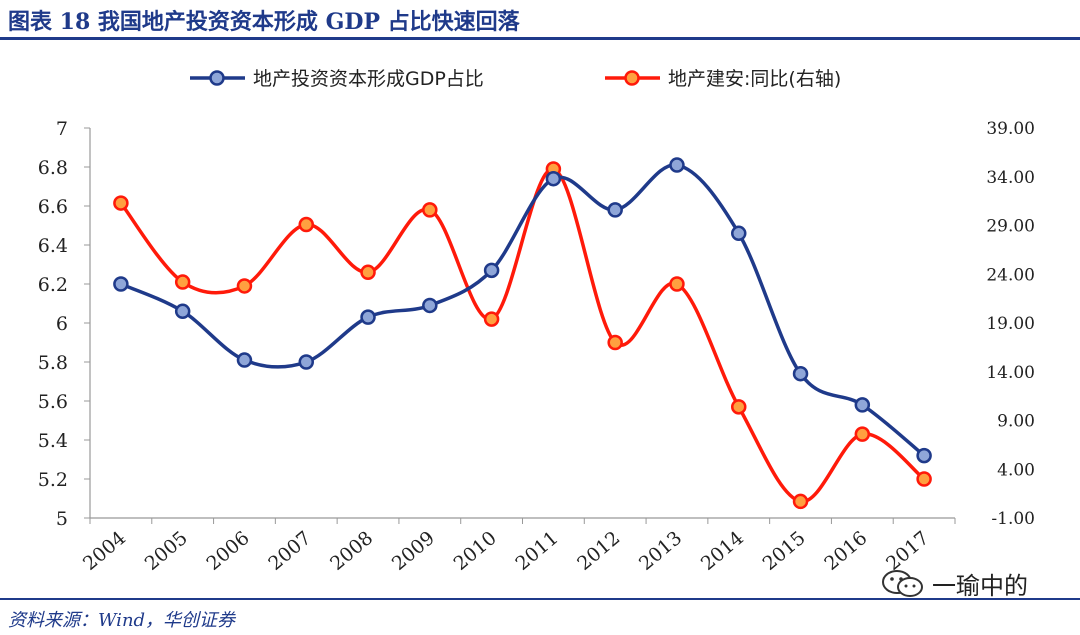 The height and width of the screenshot is (635, 1080). What do you see at coordinates (289, 551) in the screenshot?
I see `x-tick-label: 2007` at bounding box center [289, 551].